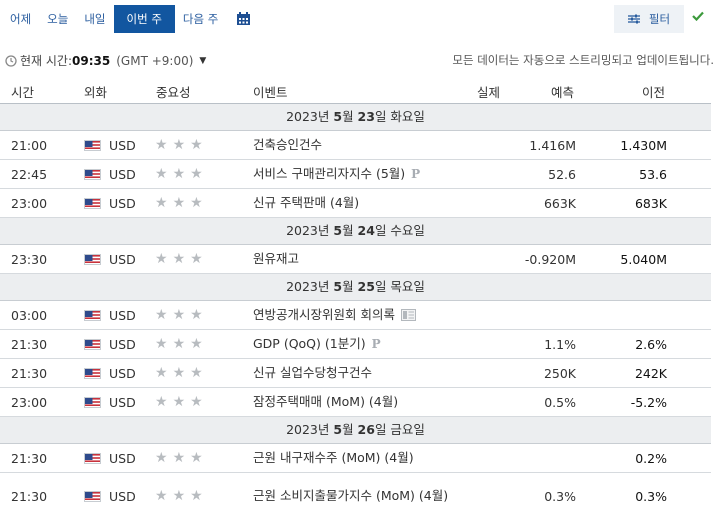  Describe the element at coordinates (360, 259) in the screenshot. I see `event-name: 원유재고` at that location.